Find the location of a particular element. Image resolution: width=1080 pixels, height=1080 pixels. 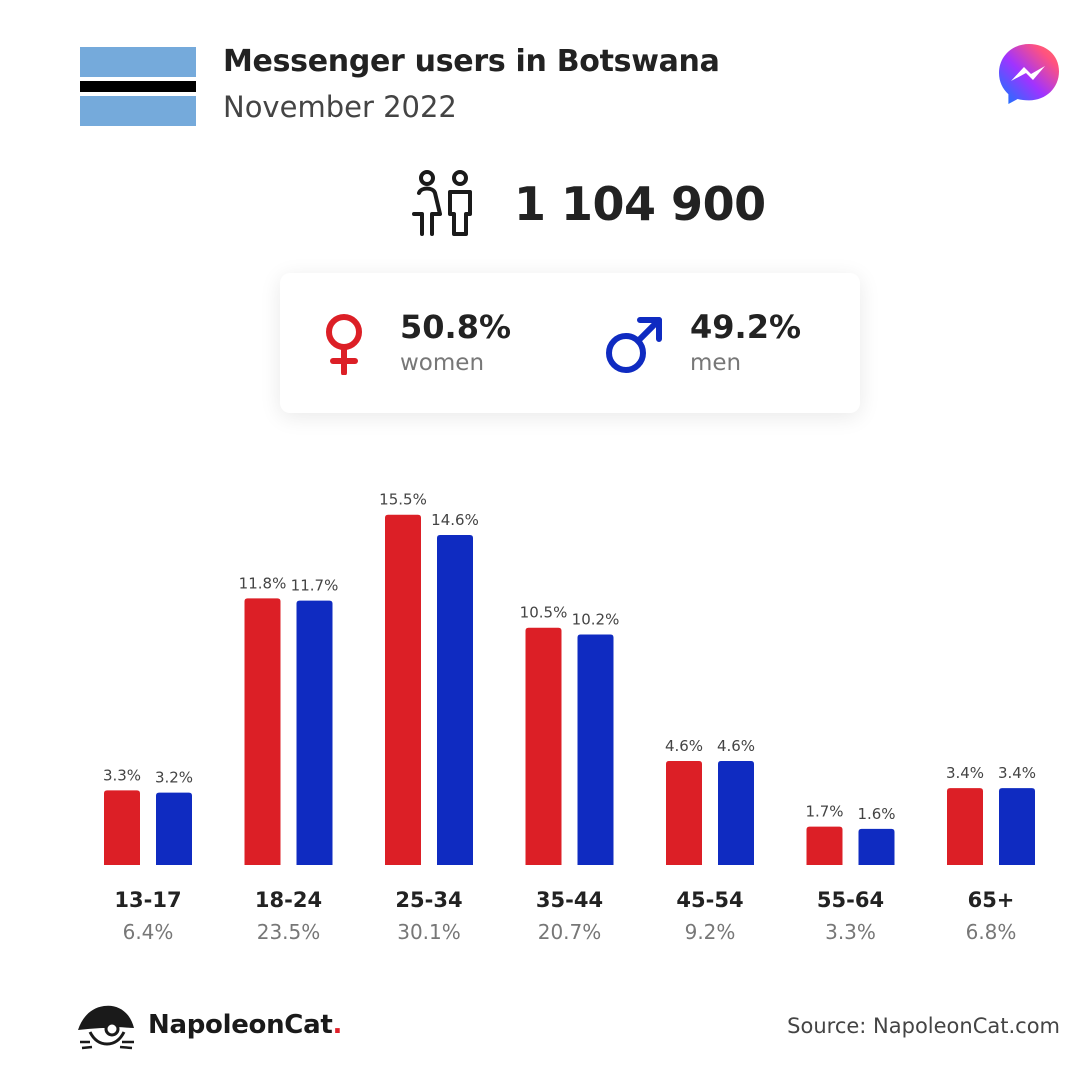

brand-name: NapoleonCat is located at coordinates (240, 1025).